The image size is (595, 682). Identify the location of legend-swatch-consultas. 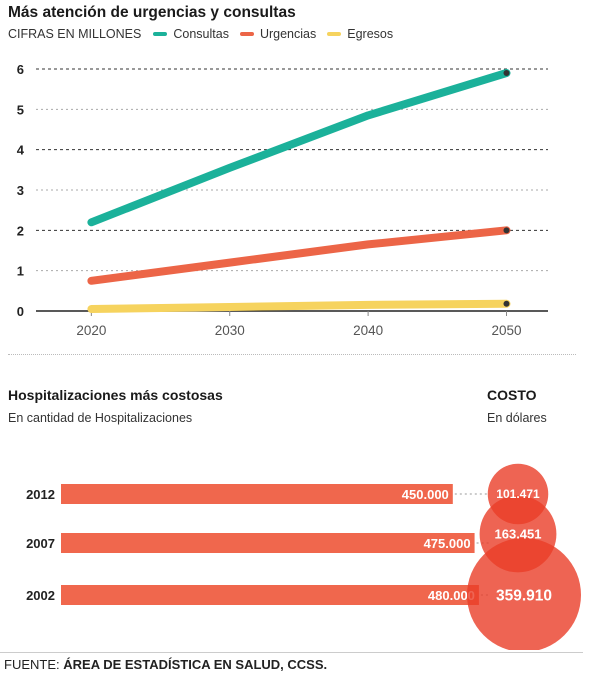
(160, 34).